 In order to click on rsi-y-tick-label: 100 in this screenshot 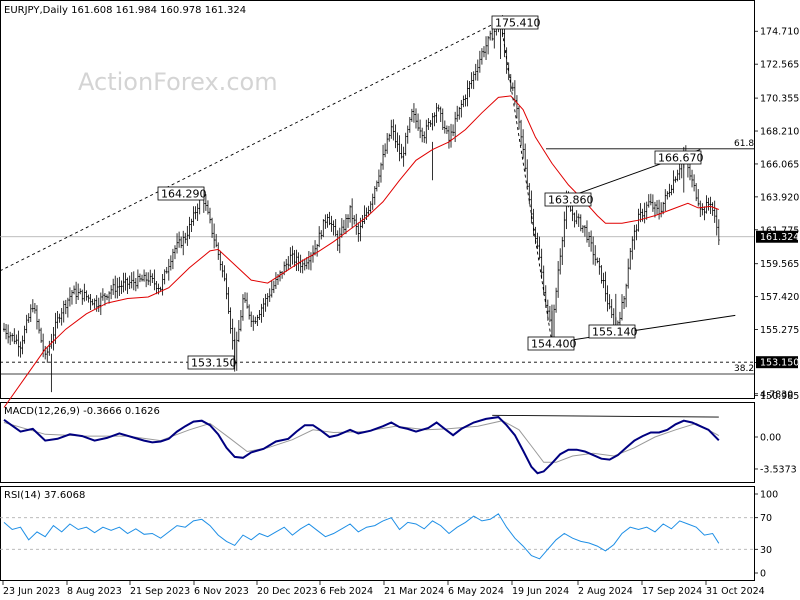, I will do `click(769, 495)`.